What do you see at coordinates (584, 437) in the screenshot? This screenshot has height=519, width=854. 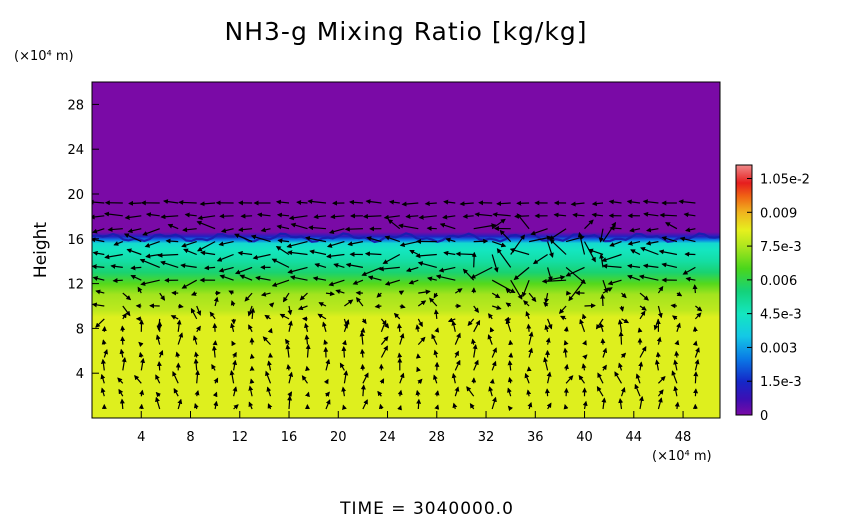 I see `x-tick-label: 40` at bounding box center [584, 437].